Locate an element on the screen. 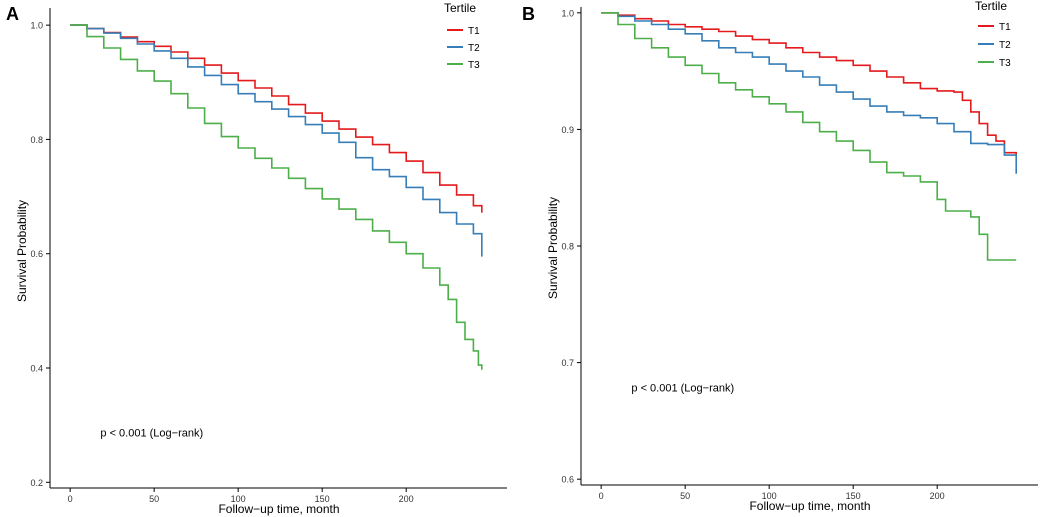 This screenshot has width=1040, height=517. panel-label: A is located at coordinates (12, 14).